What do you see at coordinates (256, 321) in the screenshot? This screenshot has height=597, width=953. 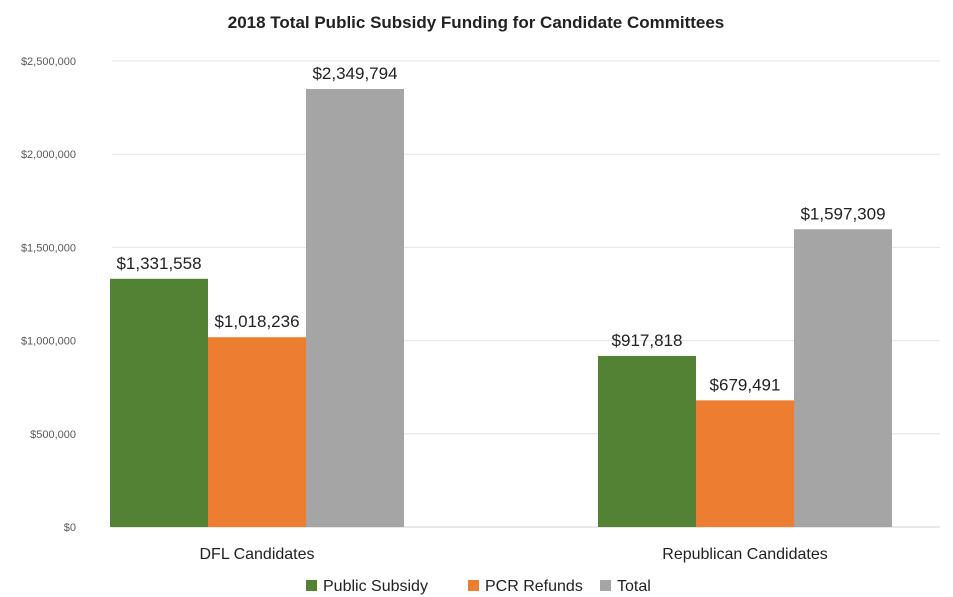 I see `data-label: $1,018,236` at bounding box center [256, 321].